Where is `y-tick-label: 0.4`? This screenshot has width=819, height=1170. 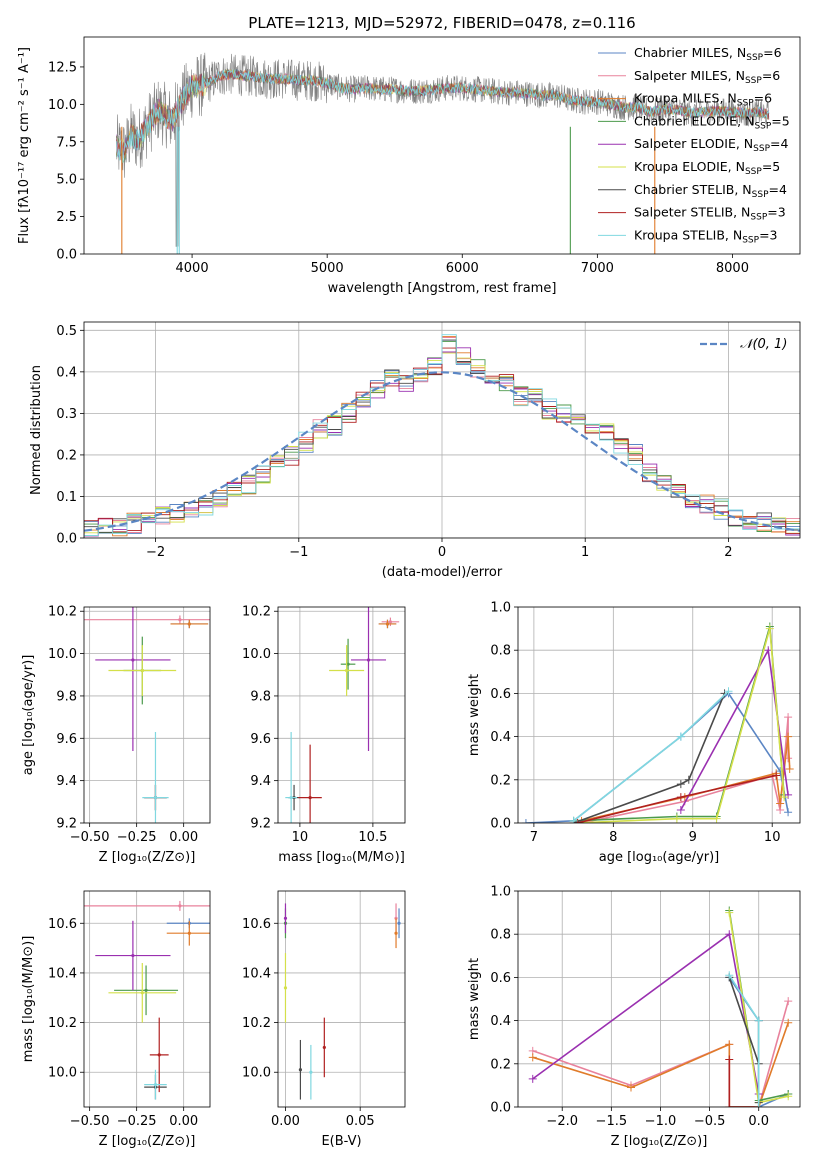
y-tick-label: 0.4 is located at coordinates (500, 1021).